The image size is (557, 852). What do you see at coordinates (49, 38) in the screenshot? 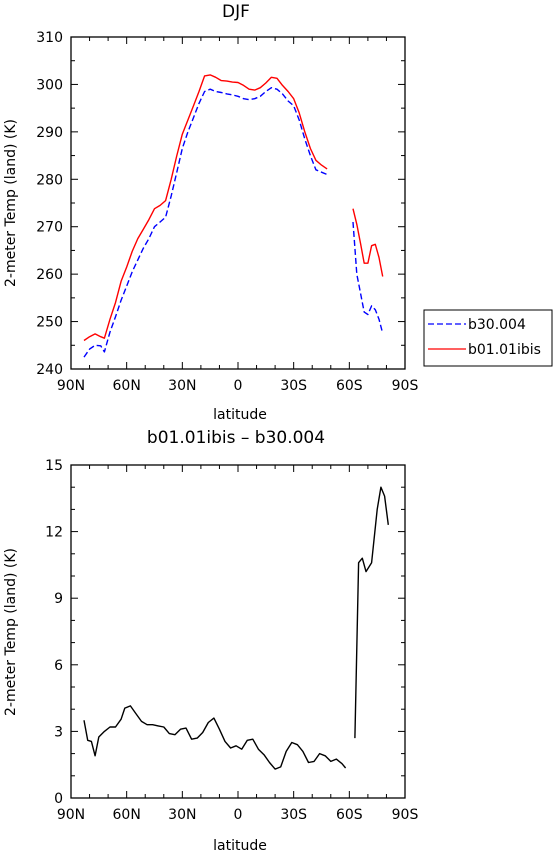
I see `top-y-tick-label: 310` at bounding box center [49, 38].